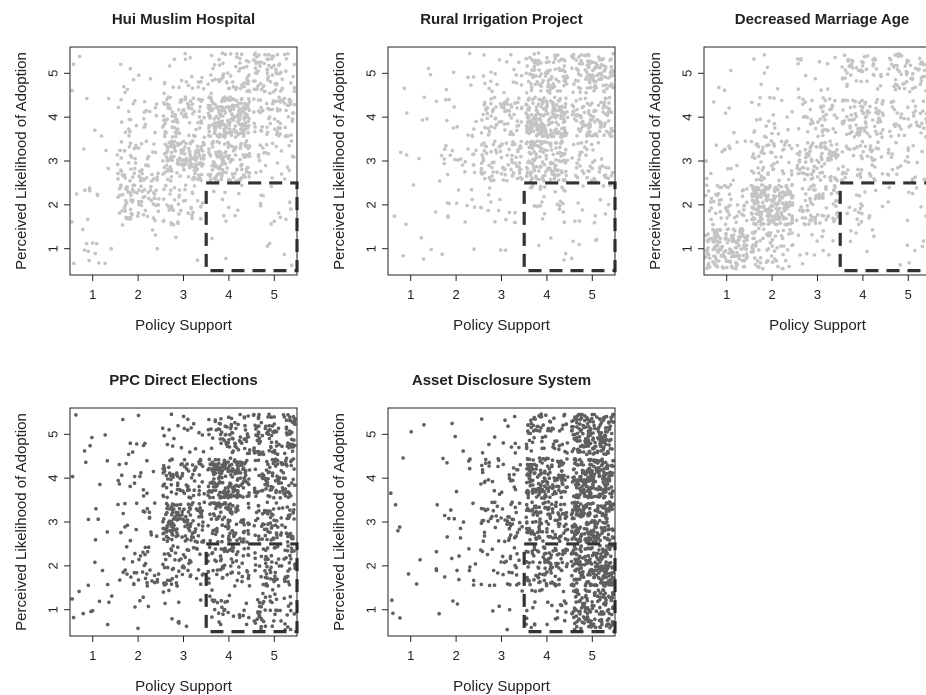  What do you see at coordinates (21, 522) in the screenshot?
I see `y-axis-label: Perceived Likelihood of Adoption` at bounding box center [21, 522].